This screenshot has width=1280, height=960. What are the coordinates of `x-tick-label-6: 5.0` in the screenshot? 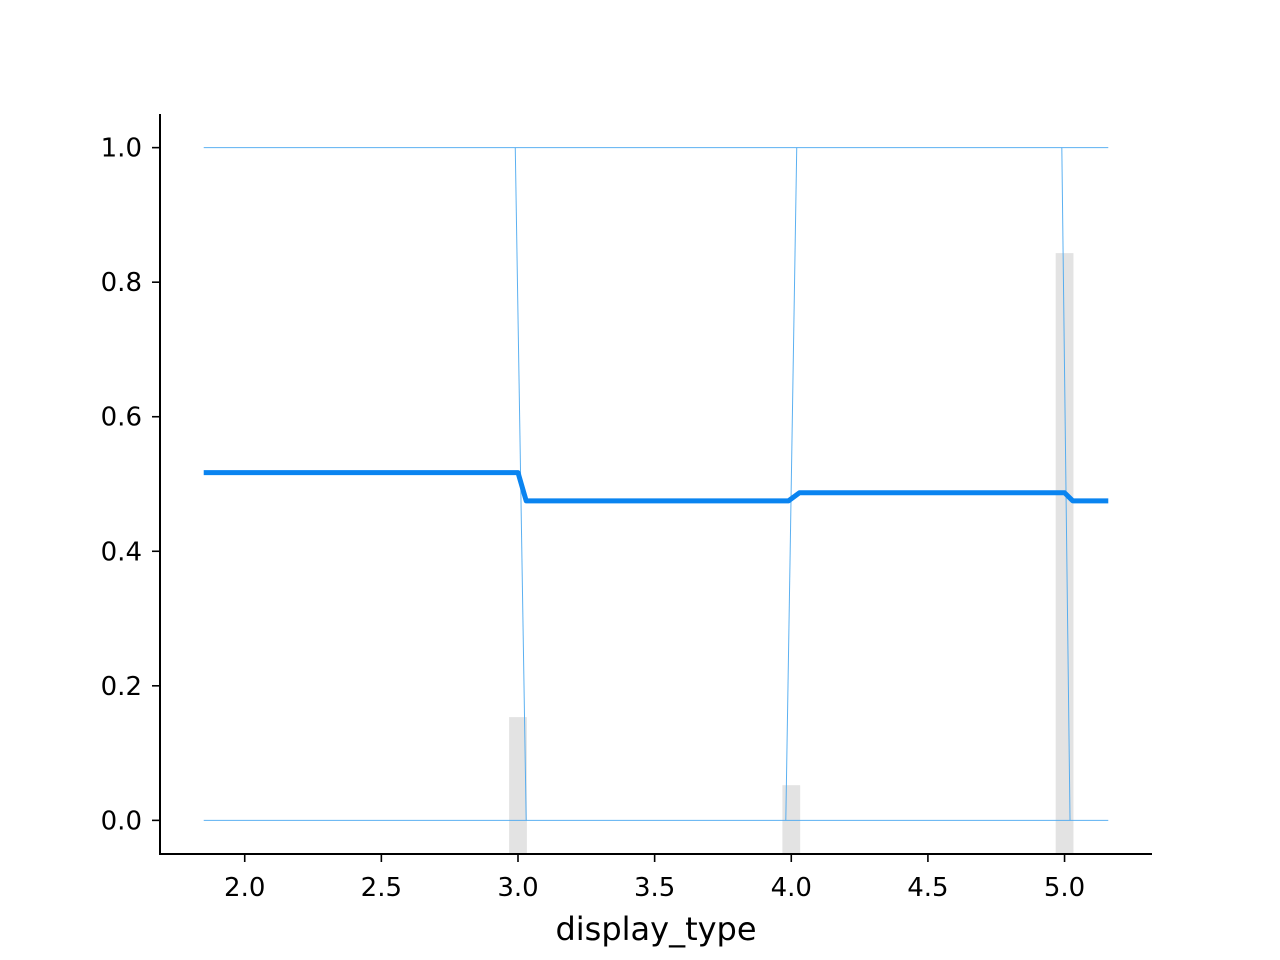 It's located at (1064, 888).